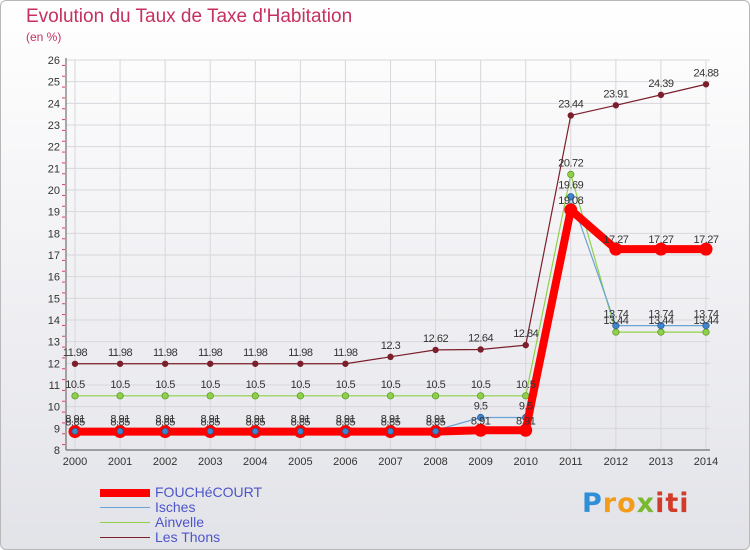  What do you see at coordinates (180, 522) in the screenshot?
I see `legend-label-ainvelle: Ainvelle` at bounding box center [180, 522].